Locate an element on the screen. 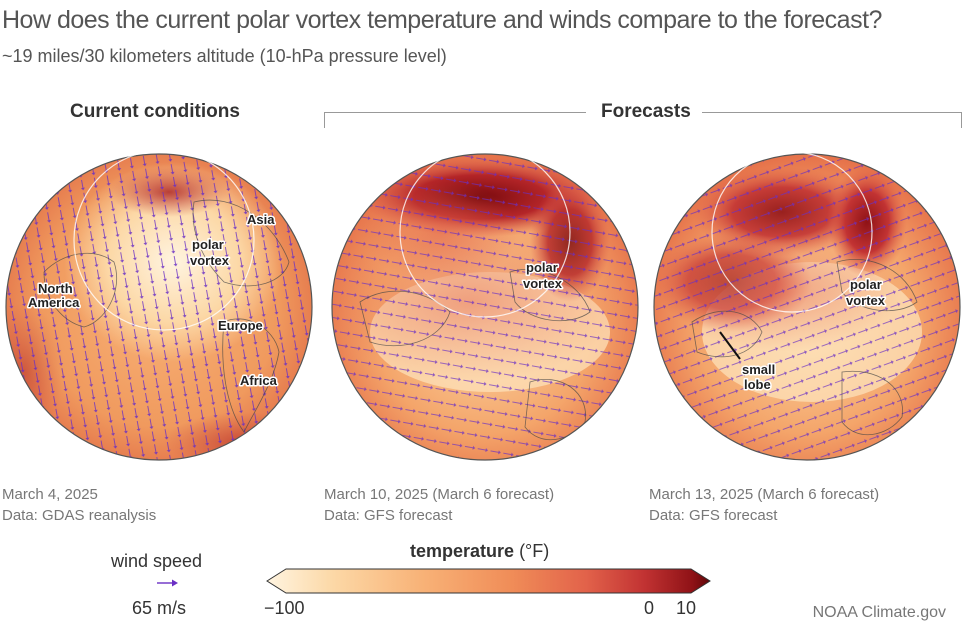 Image resolution: width=964 pixels, height=631 pixels. temperature-label: temperature is located at coordinates (462, 551).